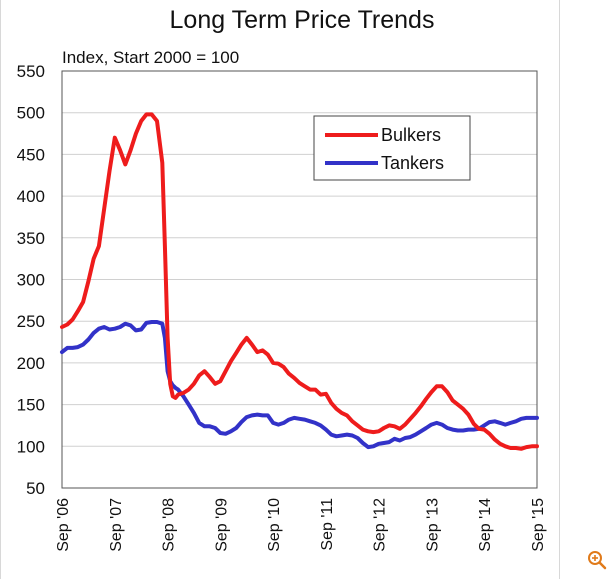 The height and width of the screenshot is (579, 610). Describe the element at coordinates (327, 524) in the screenshot. I see `x-tick-label: Sep '11` at that location.